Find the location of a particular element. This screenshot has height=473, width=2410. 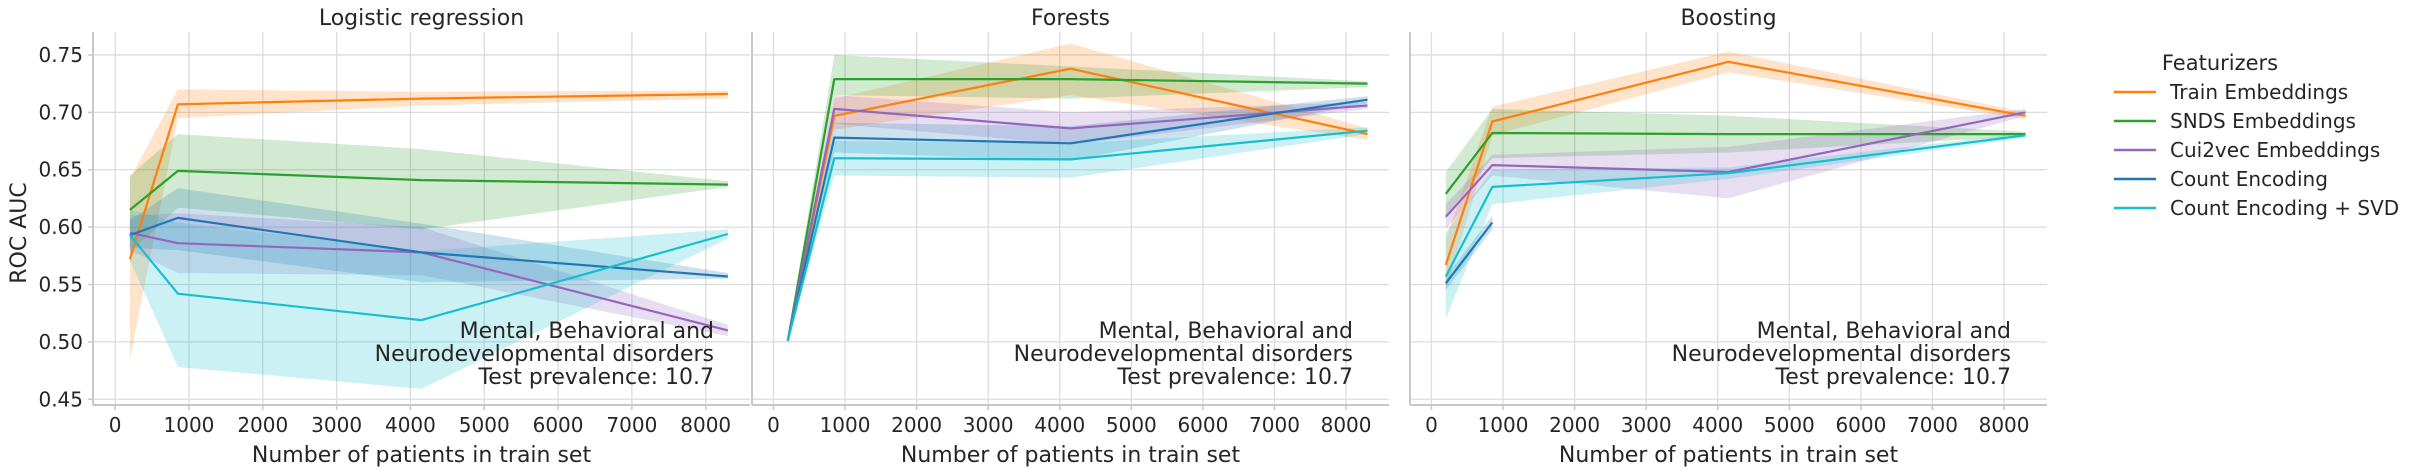

y-tick-label: 0.75 is located at coordinates (60, 55).